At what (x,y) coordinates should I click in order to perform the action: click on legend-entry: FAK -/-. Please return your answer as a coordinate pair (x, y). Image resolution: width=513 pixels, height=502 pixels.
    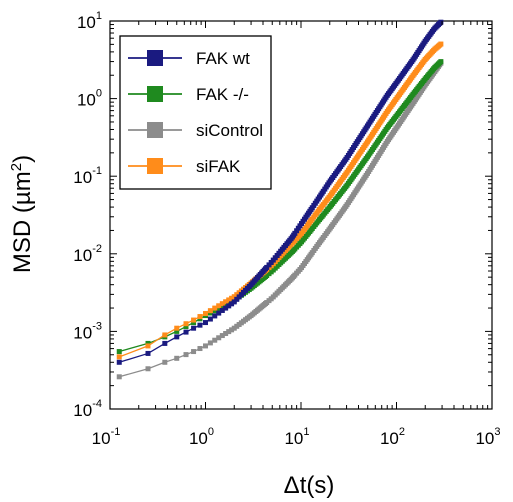
    Looking at the image, I should click on (188, 94).